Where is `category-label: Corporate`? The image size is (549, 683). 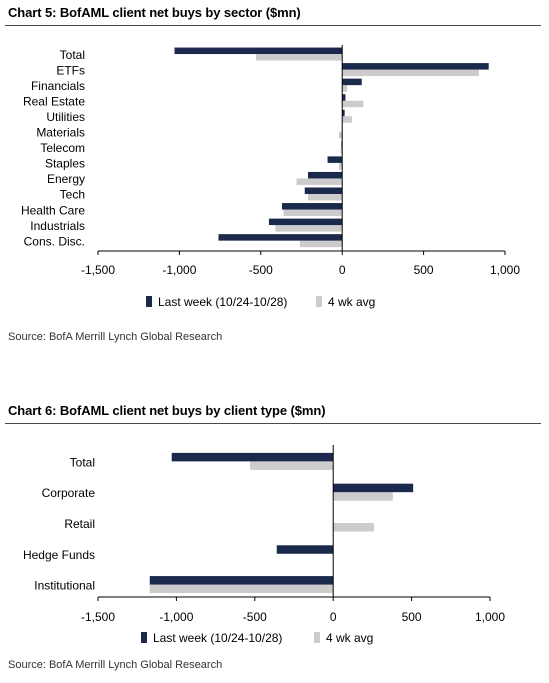
category-label: Corporate is located at coordinates (69, 493).